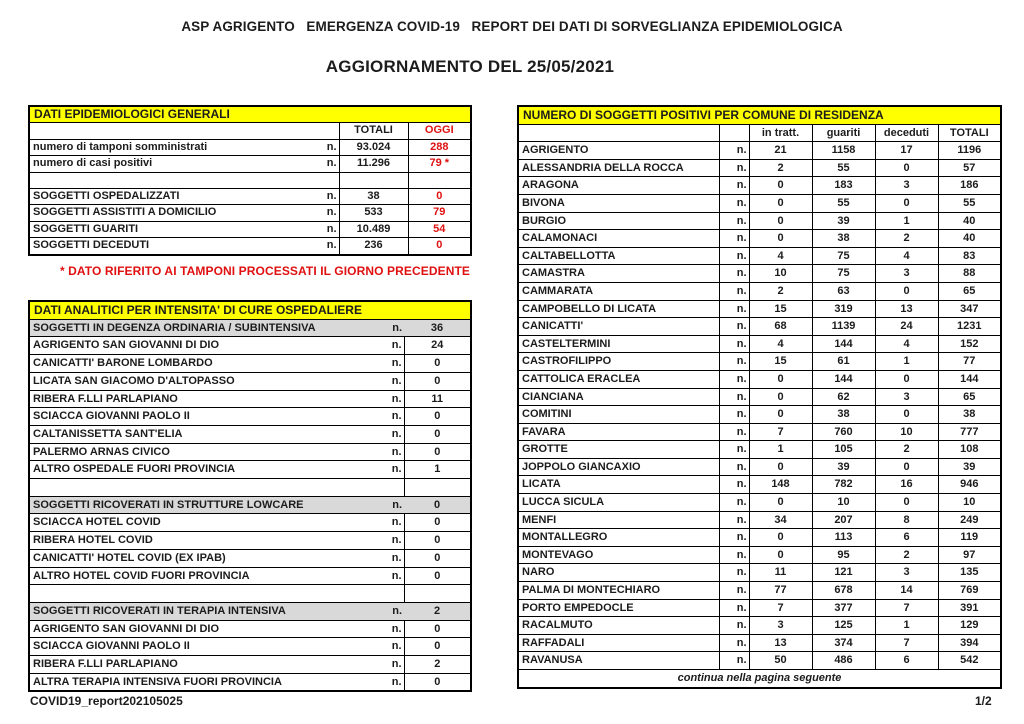 This screenshot has width=1024, height=724. Describe the element at coordinates (759, 643) in the screenshot. I see `comune-row: RAFFADALI n. 13 374 7 394` at that location.